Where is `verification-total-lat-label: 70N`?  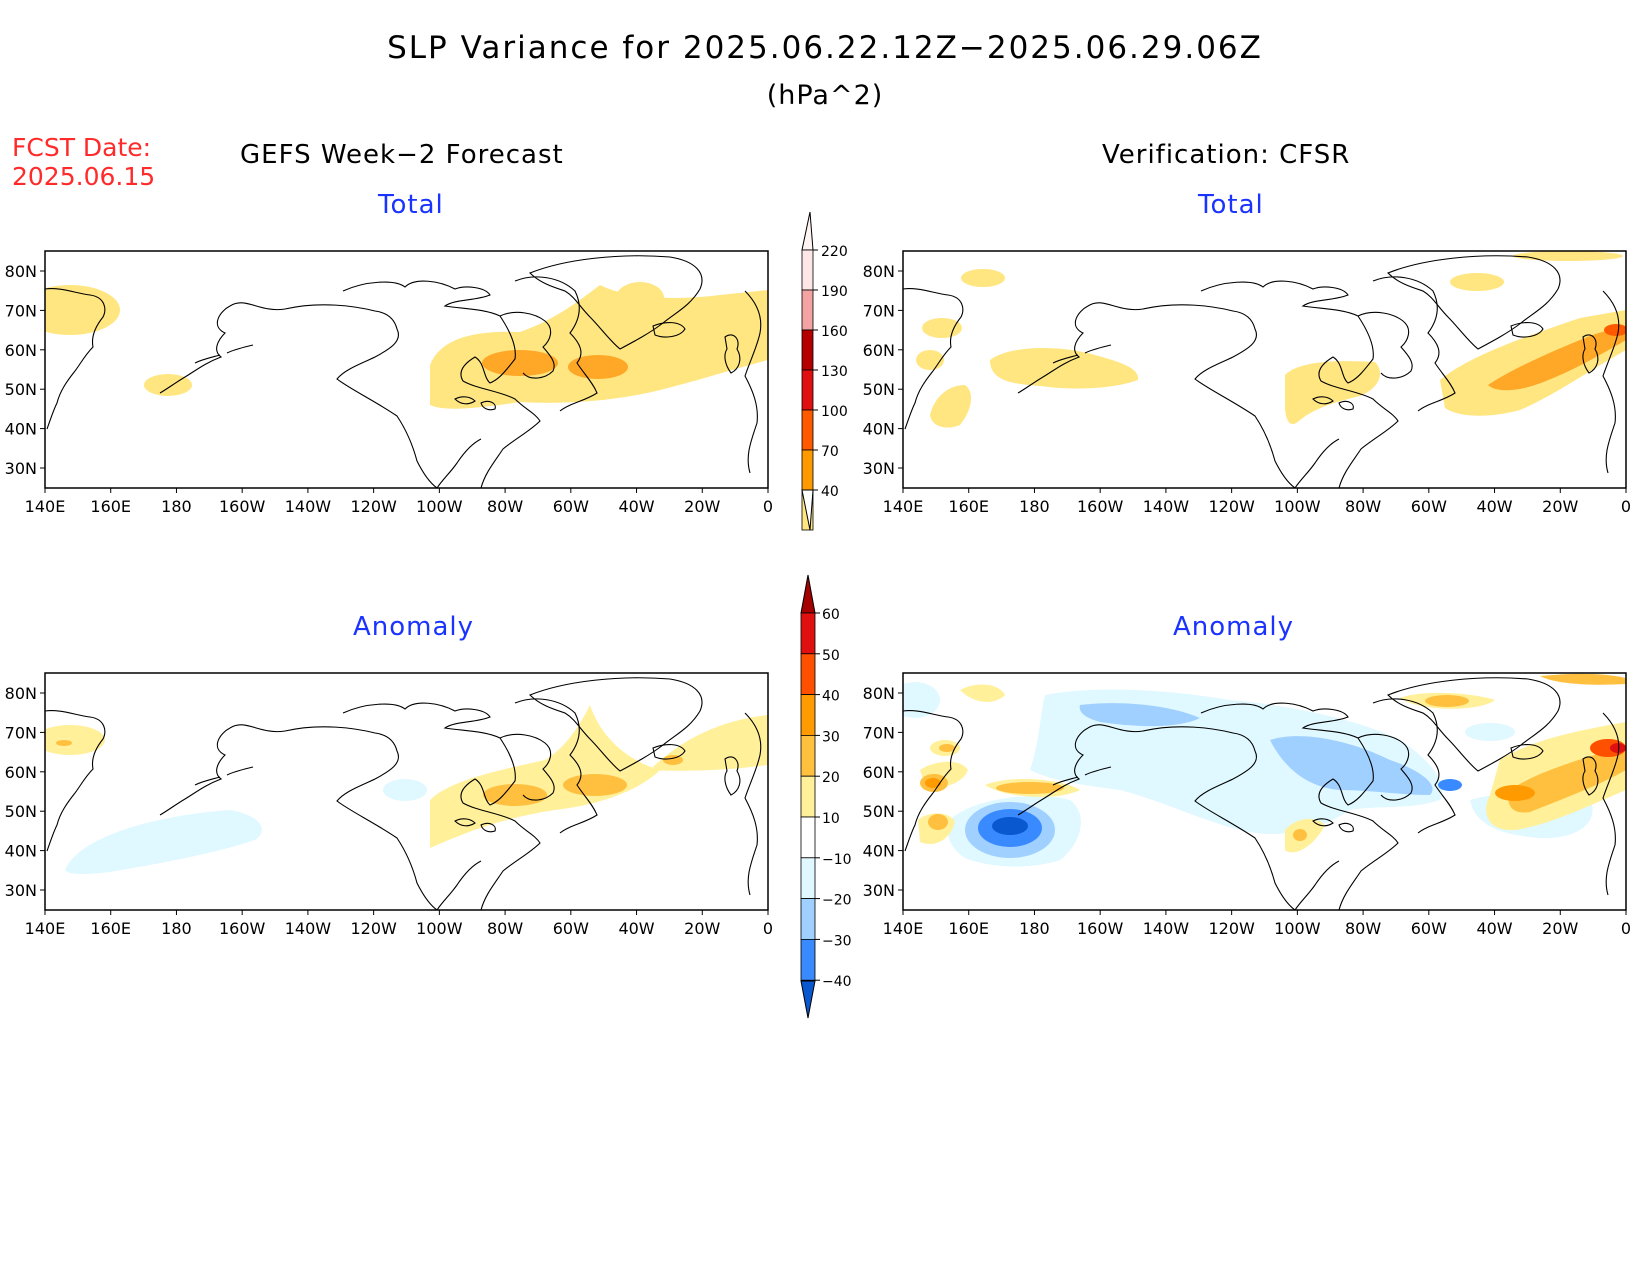
verification-total-lat-label: 70N is located at coordinates (879, 310).